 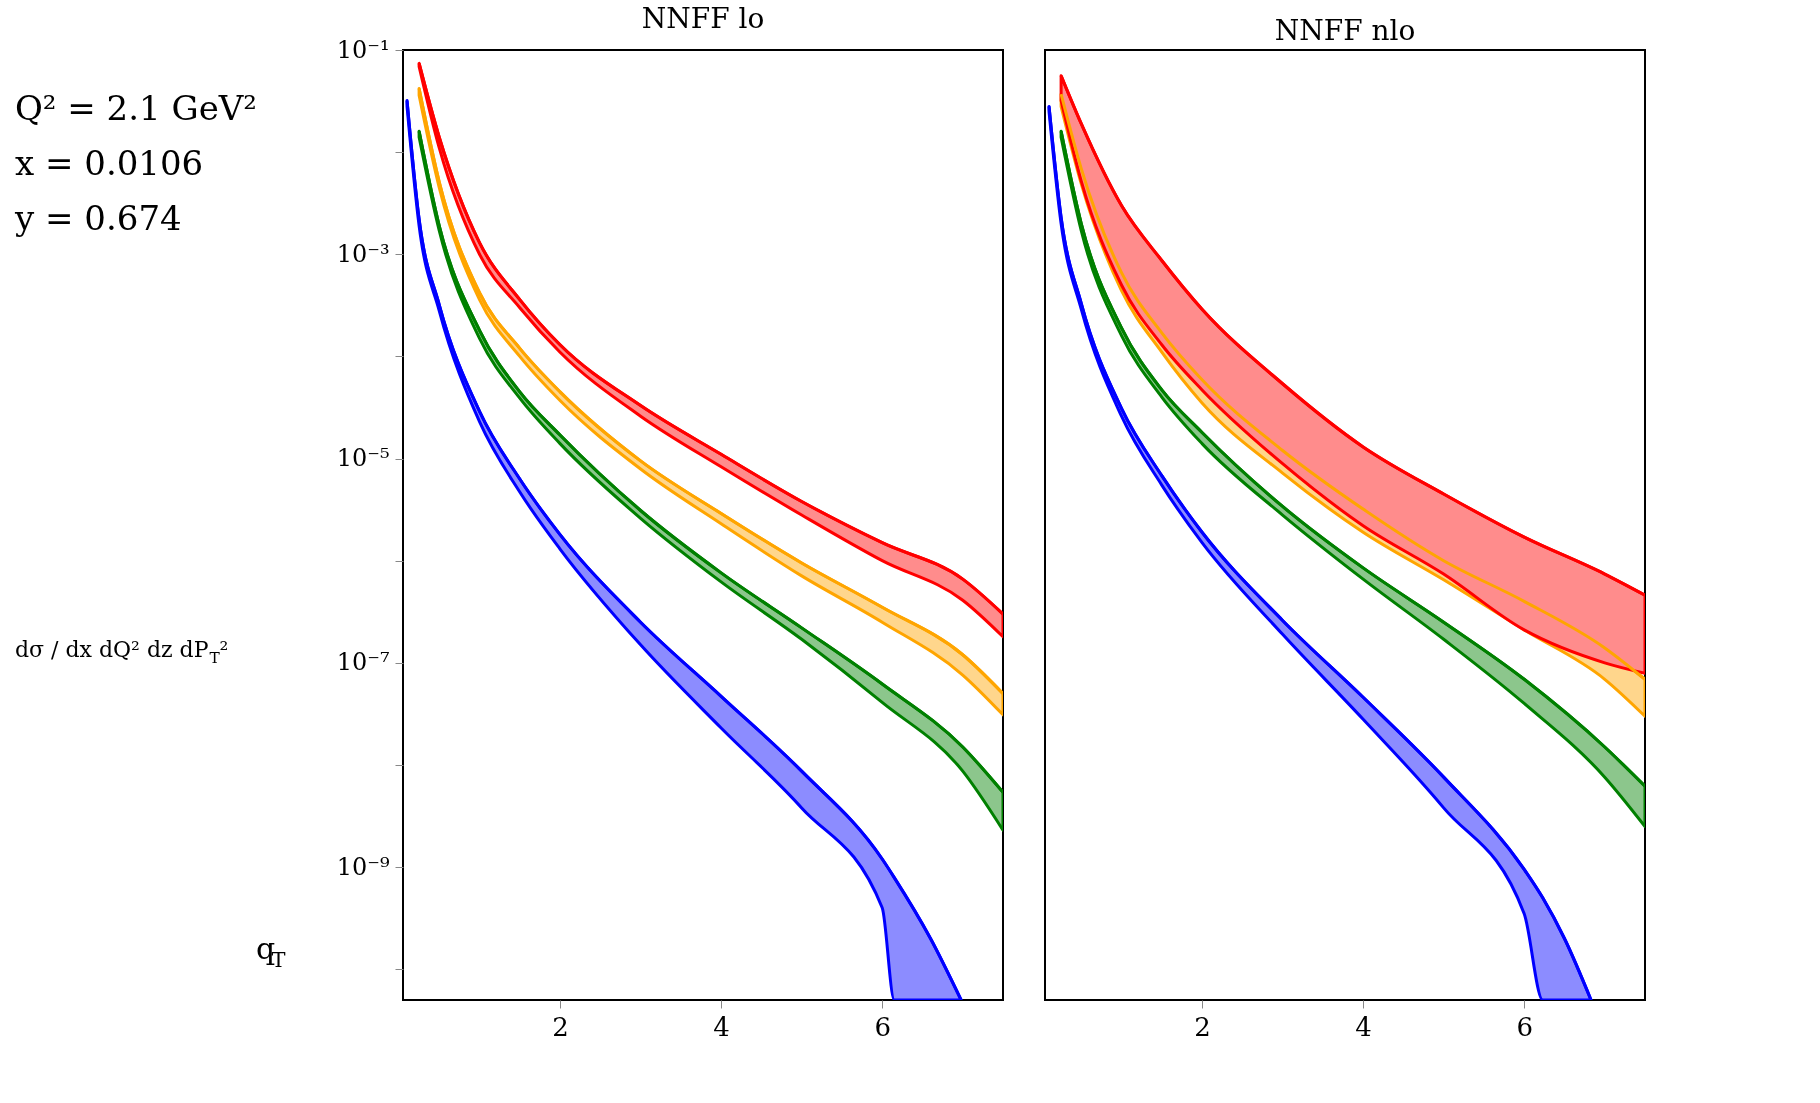 What do you see at coordinates (363, 866) in the screenshot?
I see `y-tick-label: 10⁻⁹` at bounding box center [363, 866].